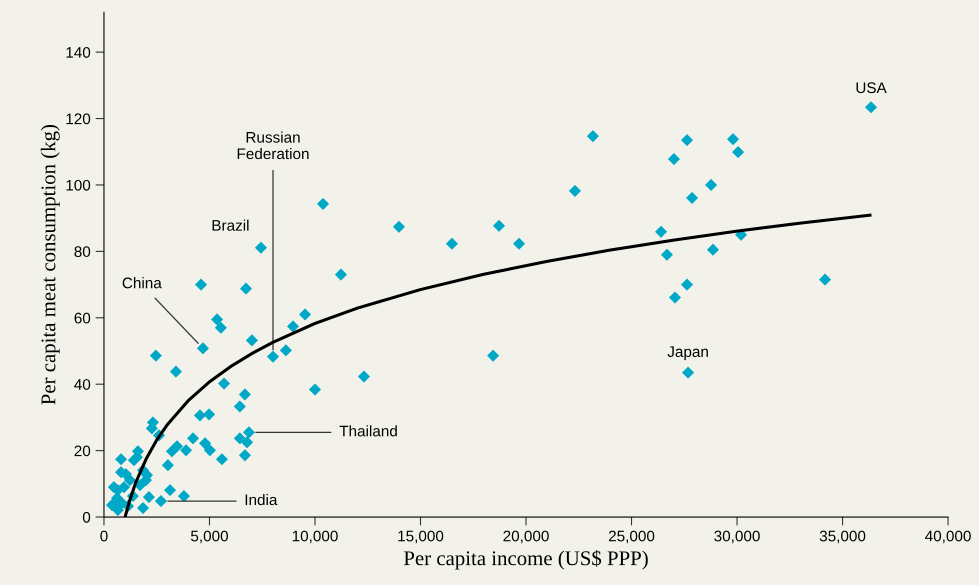  I want to click on x-tick-label: 15,000, so click(421, 537).